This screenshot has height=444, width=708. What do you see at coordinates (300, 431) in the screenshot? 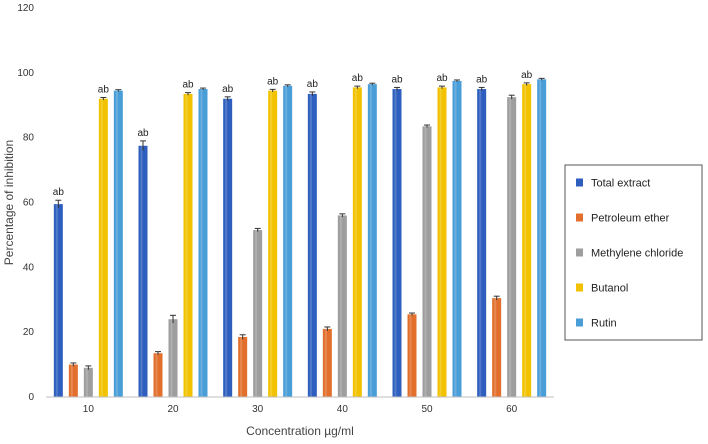
I see `x-axis-title: Concentration µg/ml` at bounding box center [300, 431].